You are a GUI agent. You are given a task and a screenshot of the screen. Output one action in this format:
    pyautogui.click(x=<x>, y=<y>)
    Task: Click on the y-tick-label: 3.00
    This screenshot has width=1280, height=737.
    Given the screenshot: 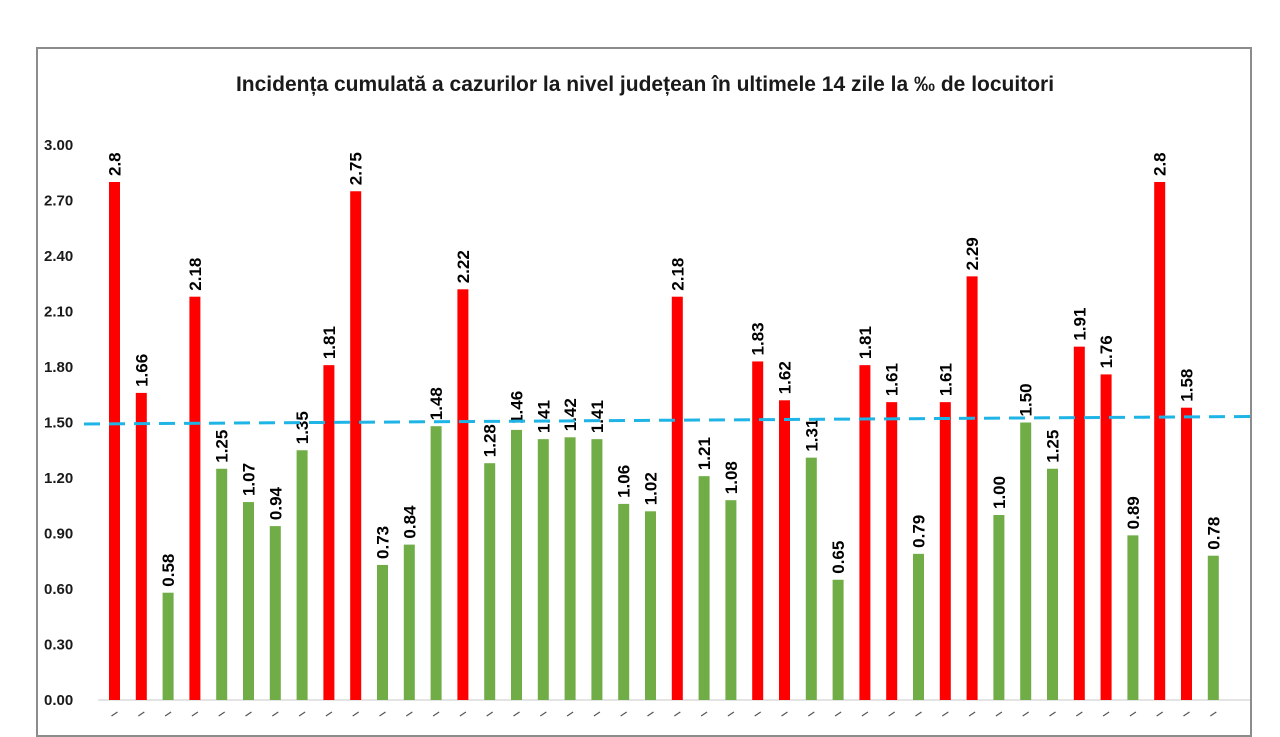 What is the action you would take?
    pyautogui.click(x=58, y=145)
    